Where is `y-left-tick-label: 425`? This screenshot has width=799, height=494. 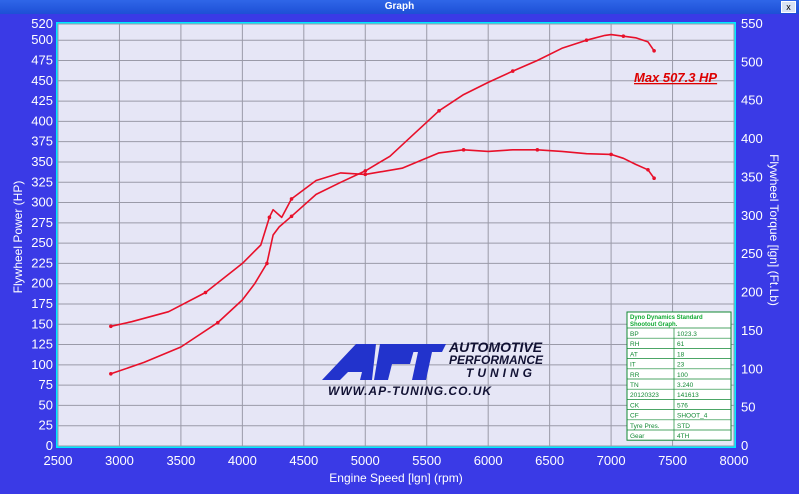 y-left-tick-label: 425 is located at coordinates (42, 100).